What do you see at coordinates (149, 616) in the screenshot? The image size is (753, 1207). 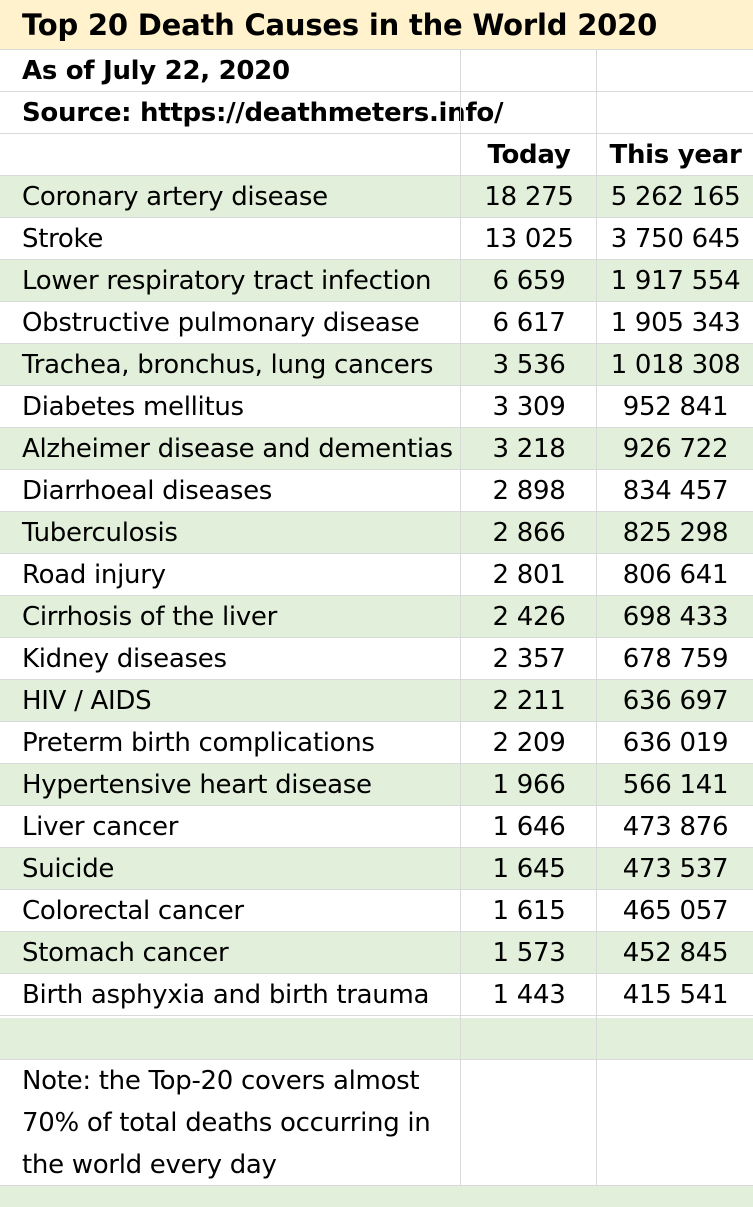 I see `cause-cell: Cirrhosis of the liver` at bounding box center [149, 616].